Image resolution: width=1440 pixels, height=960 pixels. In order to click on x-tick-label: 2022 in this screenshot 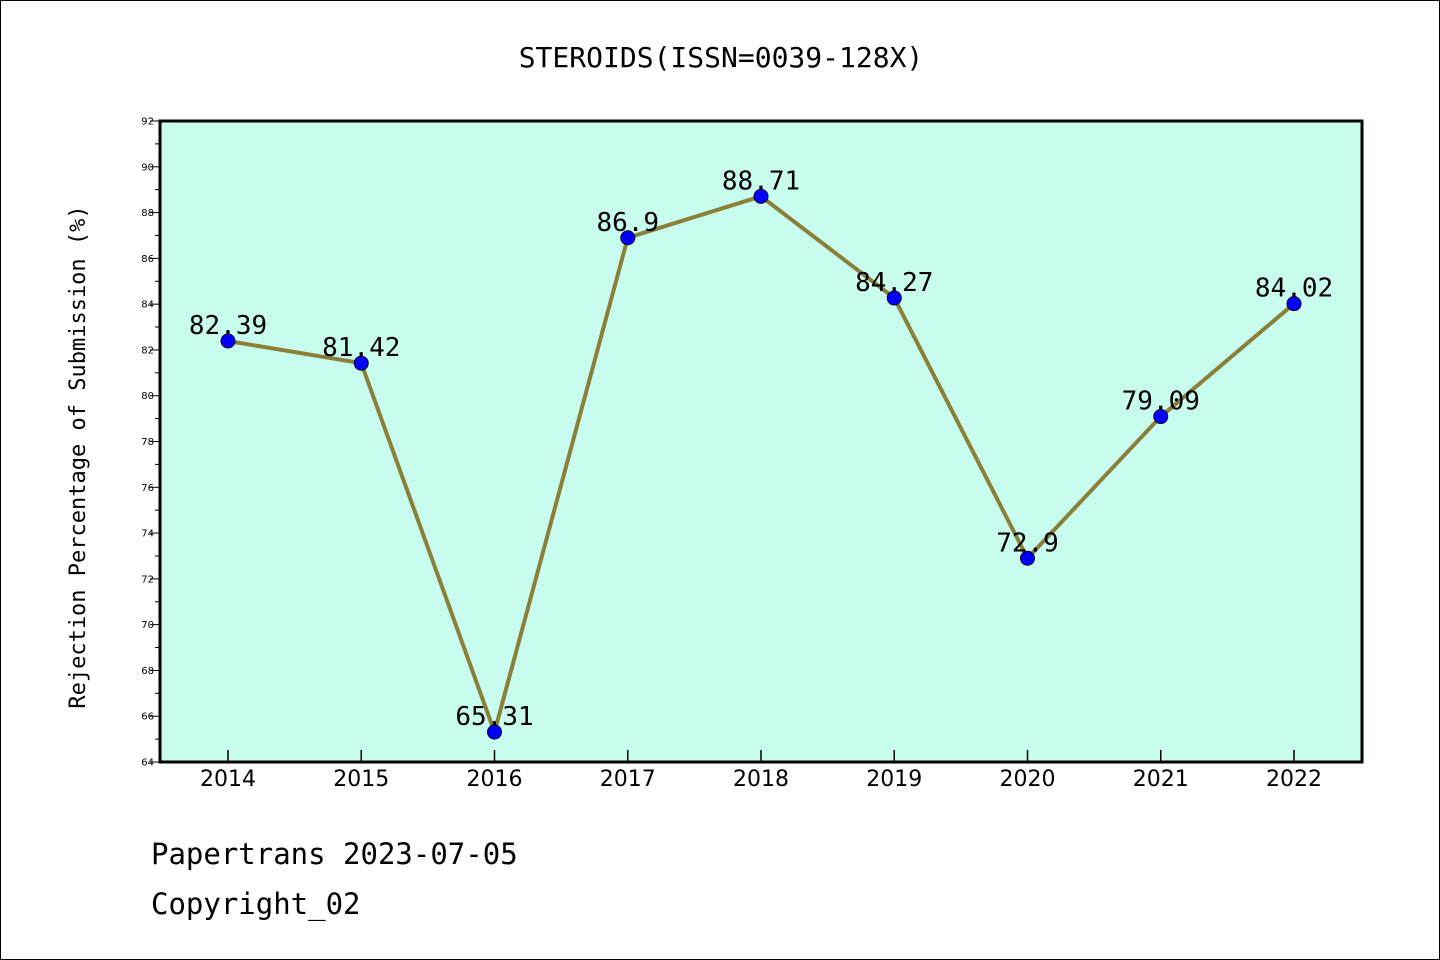, I will do `click(1294, 779)`.